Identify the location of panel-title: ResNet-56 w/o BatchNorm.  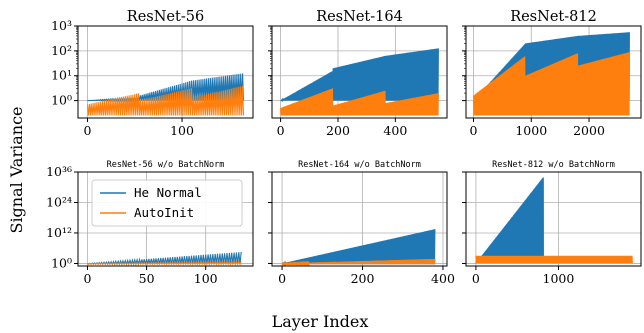
(166, 165).